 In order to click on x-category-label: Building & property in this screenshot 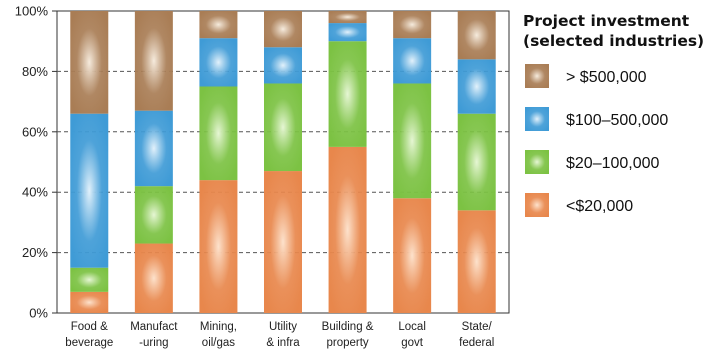, I will do `click(348, 335)`.